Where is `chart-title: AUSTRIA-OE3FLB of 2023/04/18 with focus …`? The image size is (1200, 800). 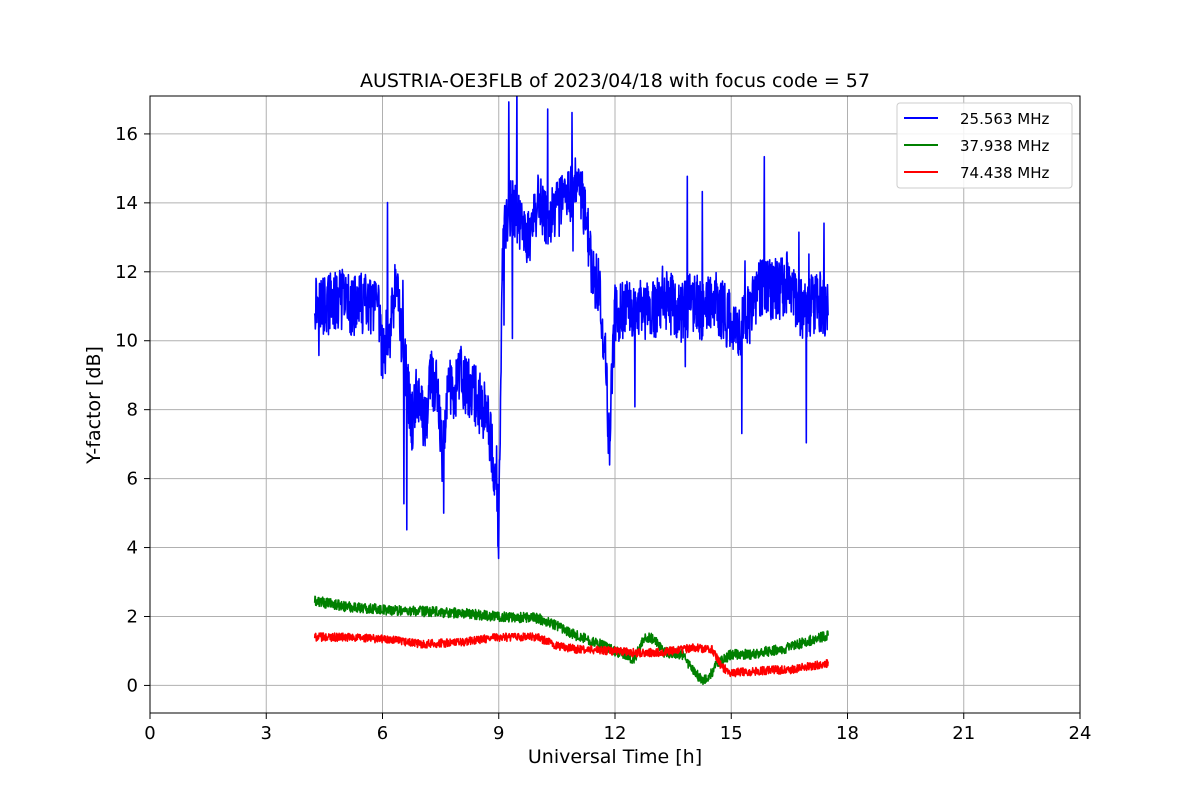
chart-title: AUSTRIA-OE3FLB of 2023/04/18 with focus … is located at coordinates (615, 81).